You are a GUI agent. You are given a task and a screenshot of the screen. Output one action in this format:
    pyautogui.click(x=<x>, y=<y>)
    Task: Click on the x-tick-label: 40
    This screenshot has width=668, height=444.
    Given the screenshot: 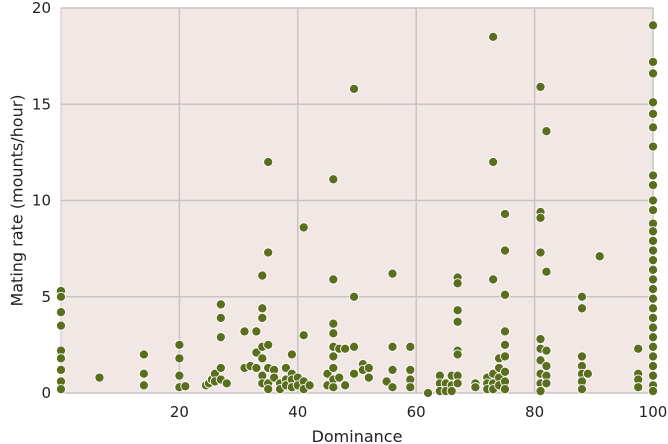 What is the action you would take?
    pyautogui.click(x=297, y=412)
    